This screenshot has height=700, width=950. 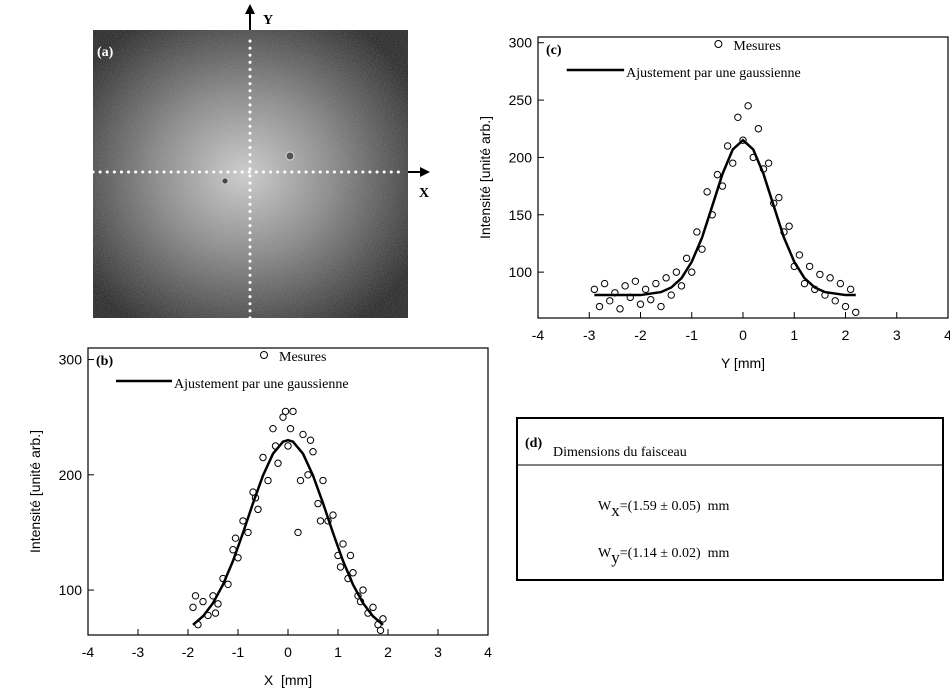 What do you see at coordinates (615, 510) in the screenshot?
I see `subscript: x` at bounding box center [615, 510].